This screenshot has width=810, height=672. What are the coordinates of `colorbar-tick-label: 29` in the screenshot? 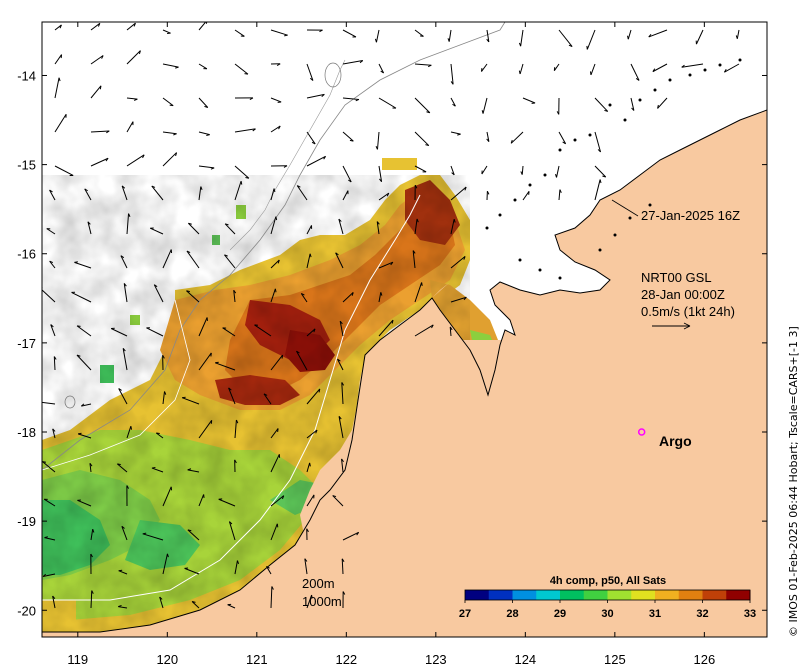 It's located at (560, 614).